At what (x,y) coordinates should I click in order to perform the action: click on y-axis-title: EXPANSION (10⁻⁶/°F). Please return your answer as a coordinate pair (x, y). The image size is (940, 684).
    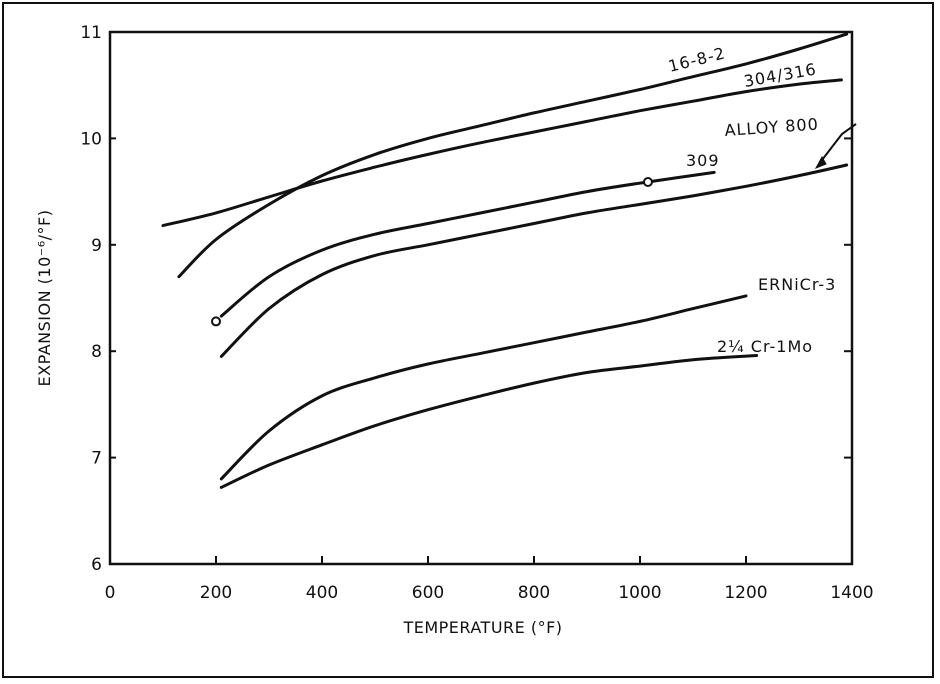
    Looking at the image, I should click on (44, 298).